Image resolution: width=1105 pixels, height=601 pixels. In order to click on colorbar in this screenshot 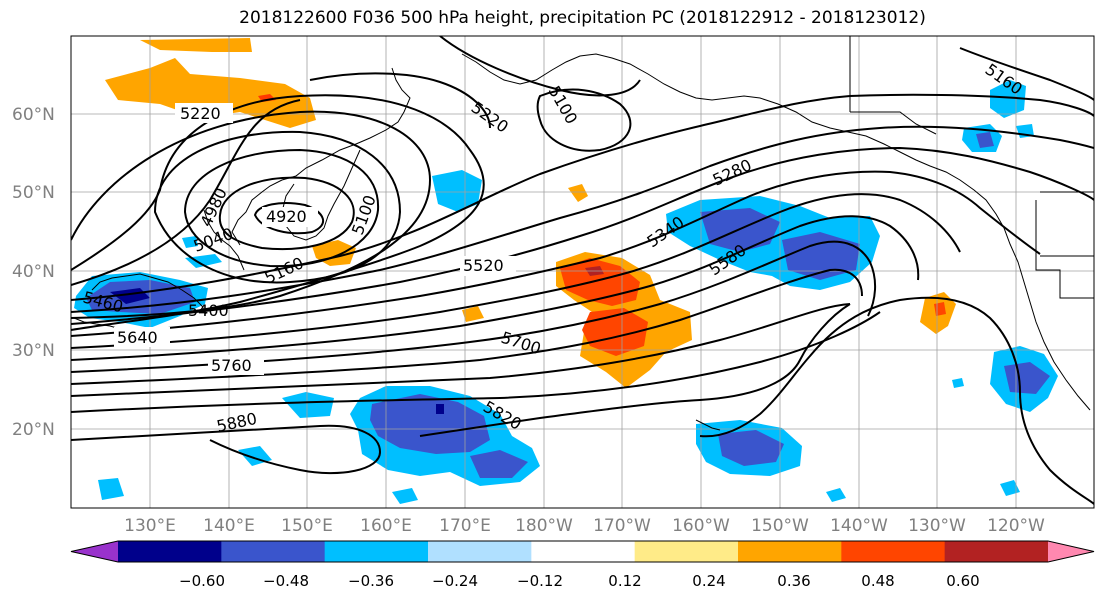, I will do `click(582, 551)`.